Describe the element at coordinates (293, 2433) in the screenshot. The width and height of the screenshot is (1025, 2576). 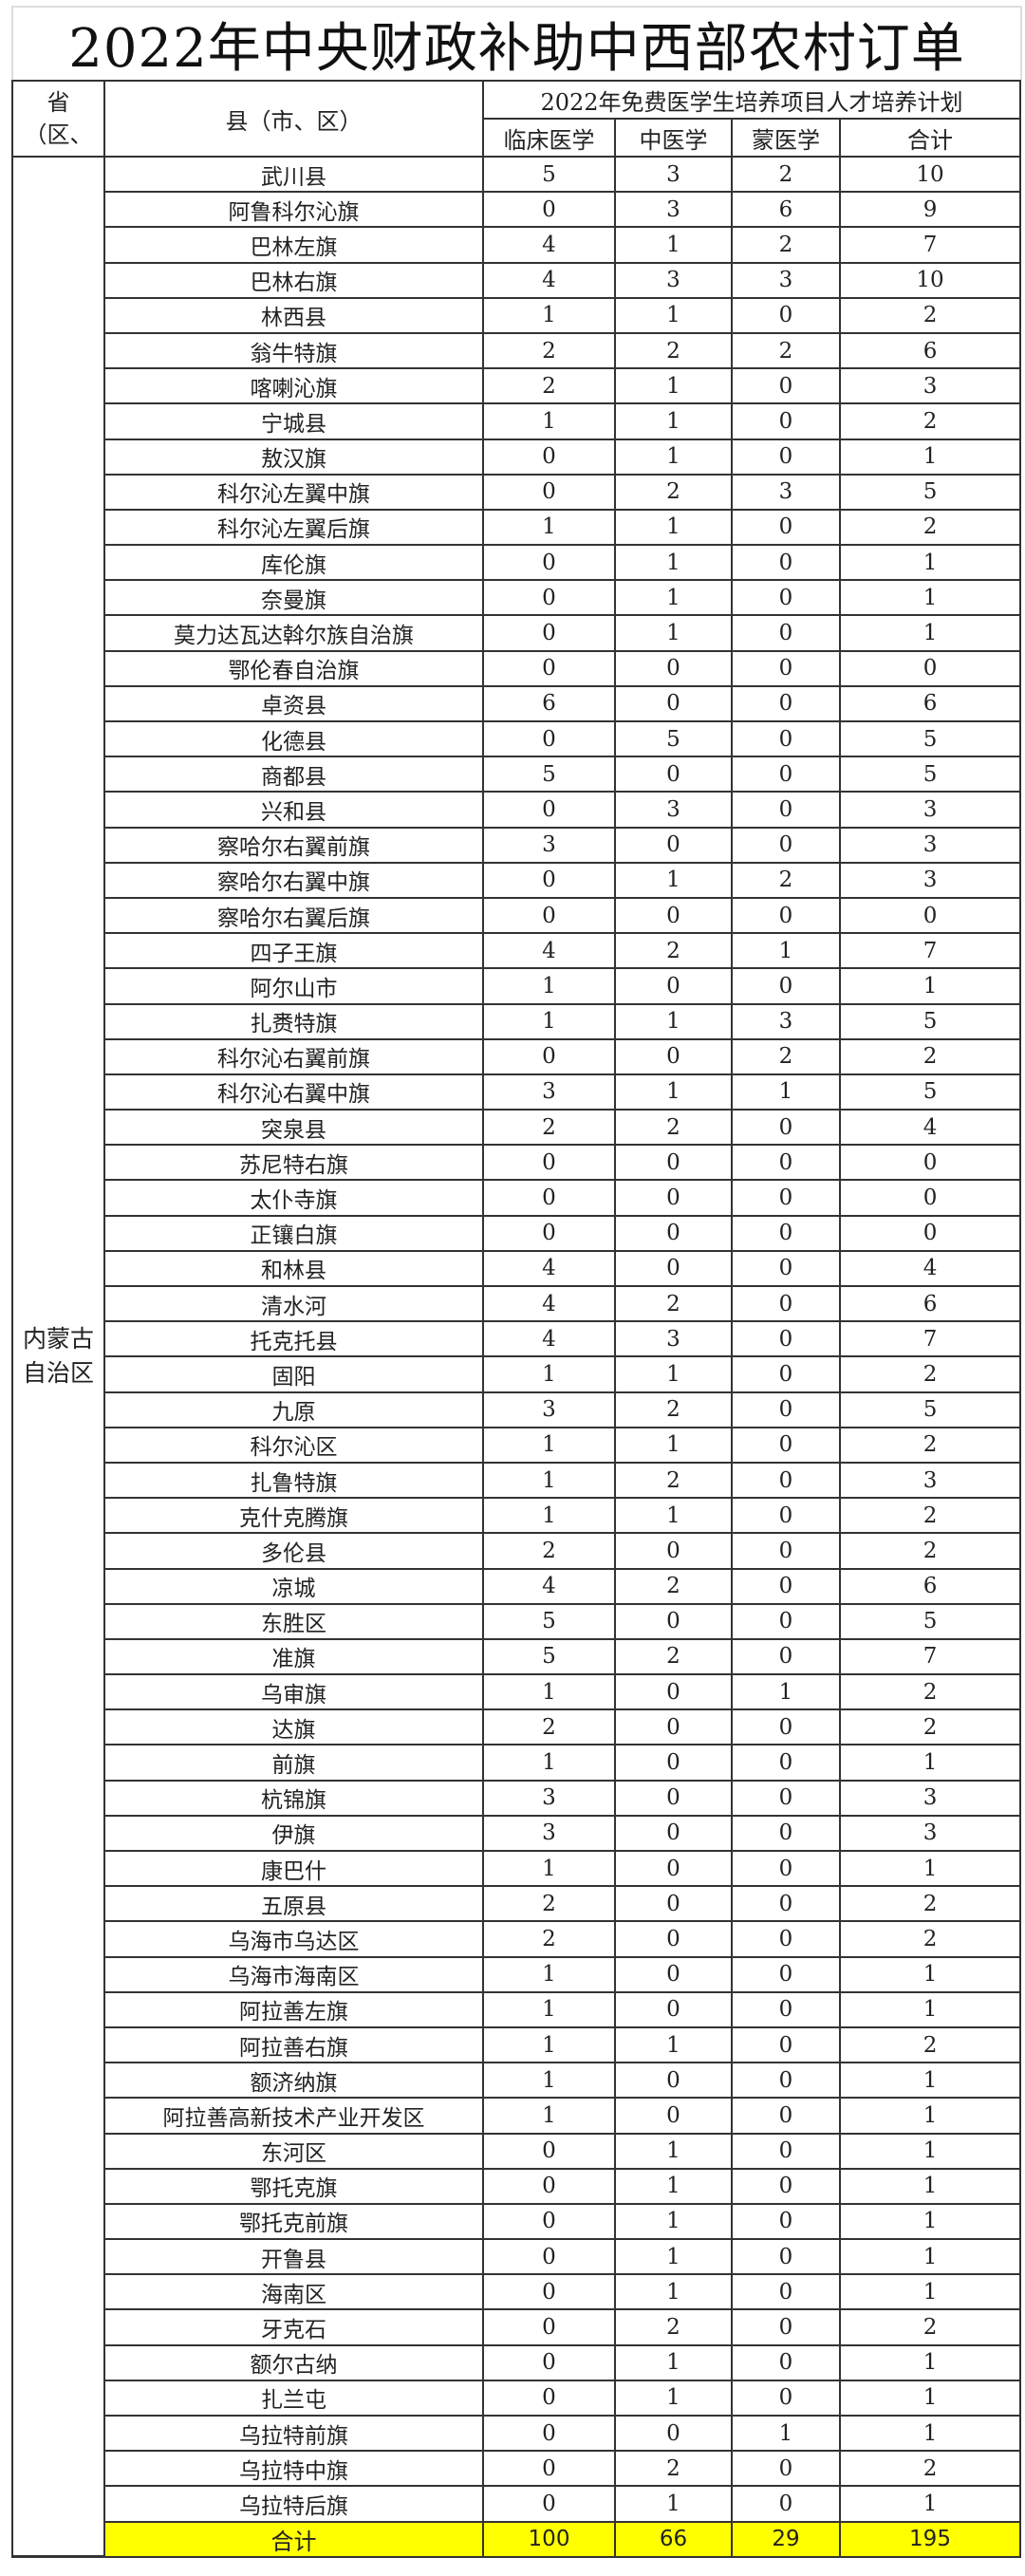
I see `county-cell: 乌拉特前旗` at that location.